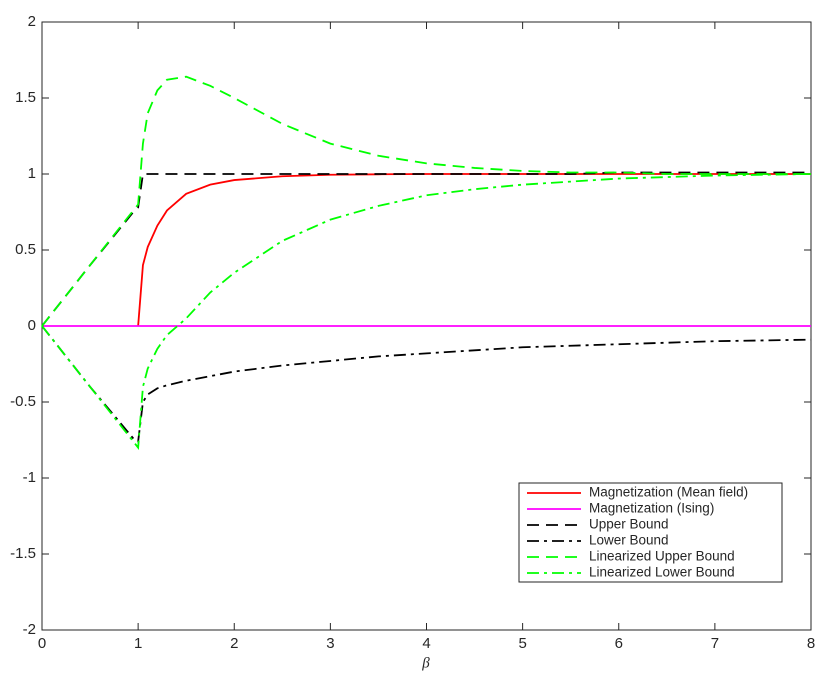 This screenshot has width=830, height=681. What do you see at coordinates (330, 643) in the screenshot?
I see `x-tick-label: 3` at bounding box center [330, 643].